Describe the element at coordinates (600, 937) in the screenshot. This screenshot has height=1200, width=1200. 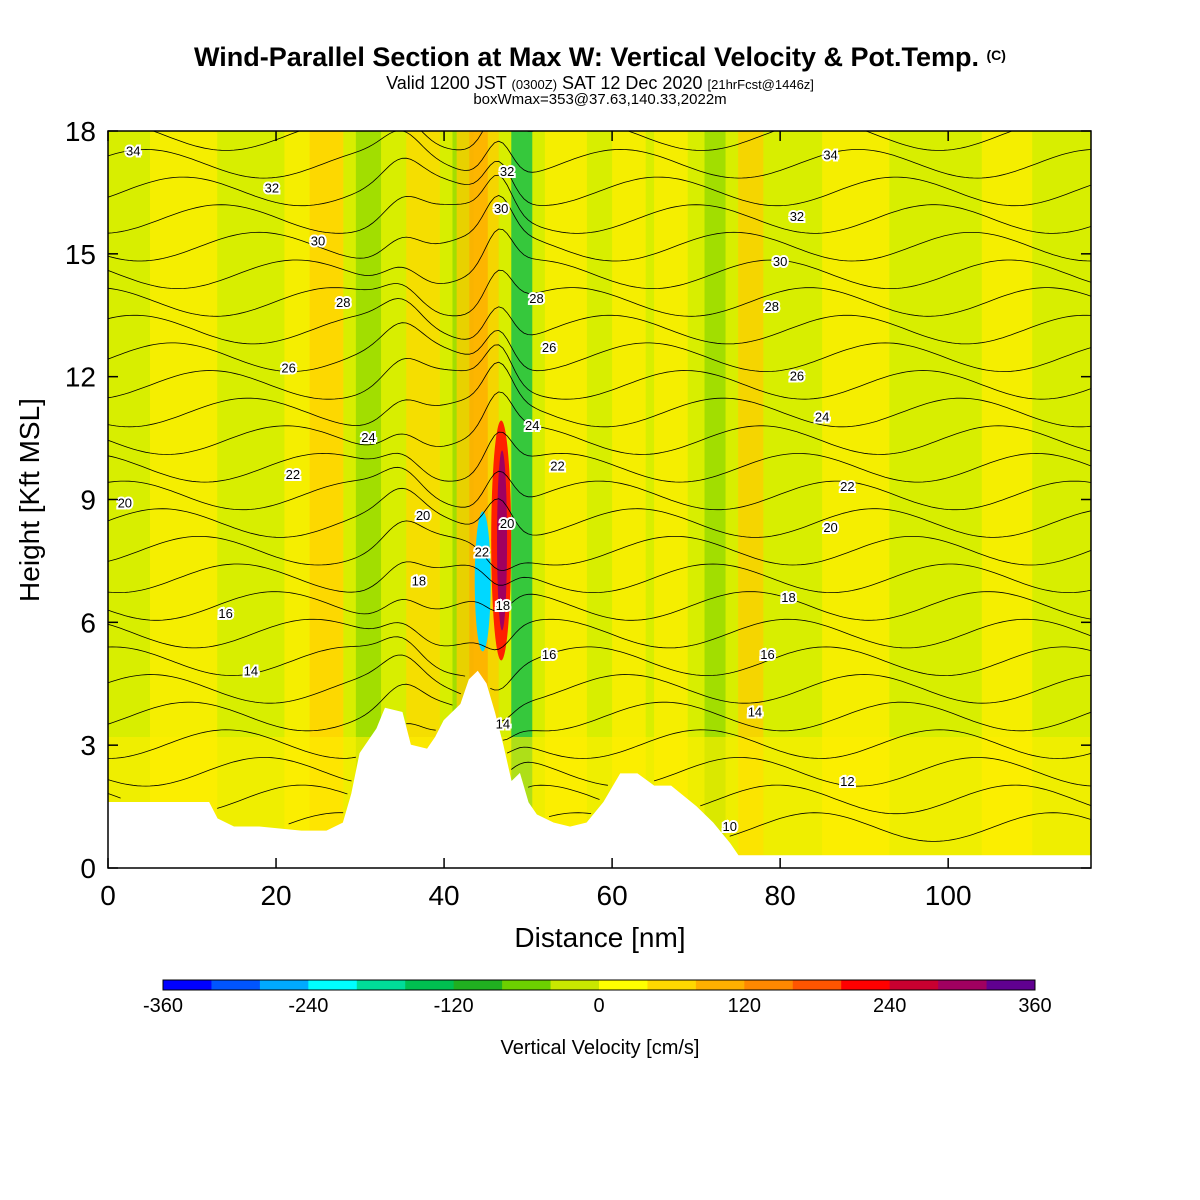
I see `x-axis-label: Distance [nm]` at that location.